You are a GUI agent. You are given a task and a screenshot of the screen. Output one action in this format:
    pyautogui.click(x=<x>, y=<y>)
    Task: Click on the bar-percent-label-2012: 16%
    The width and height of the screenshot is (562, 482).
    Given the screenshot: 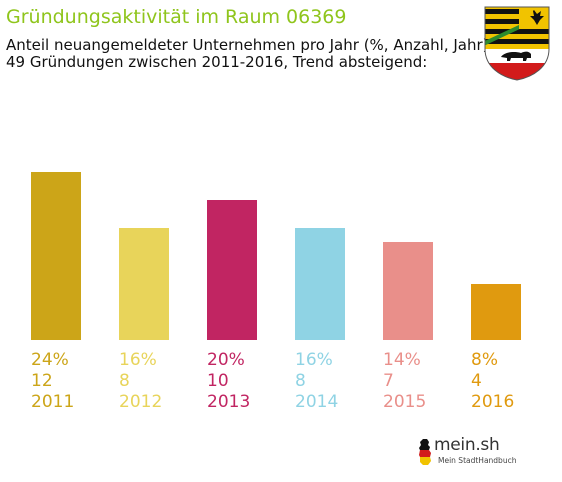 What is the action you would take?
    pyautogui.click(x=138, y=360)
    